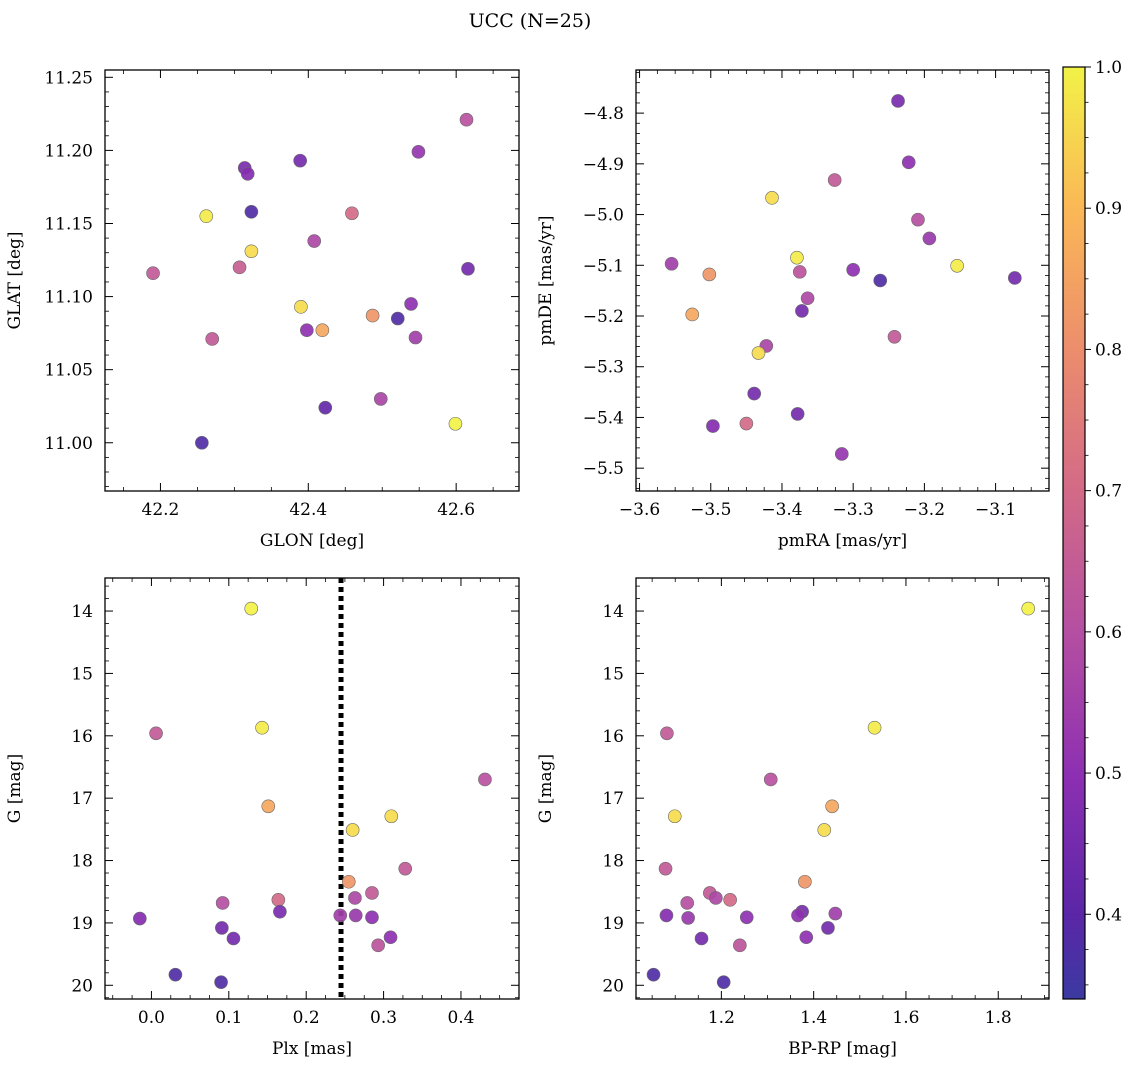 The height and width of the screenshot is (1067, 1136). What do you see at coordinates (603, 165) in the screenshot?
I see `y-tick-label: −4.9` at bounding box center [603, 165].